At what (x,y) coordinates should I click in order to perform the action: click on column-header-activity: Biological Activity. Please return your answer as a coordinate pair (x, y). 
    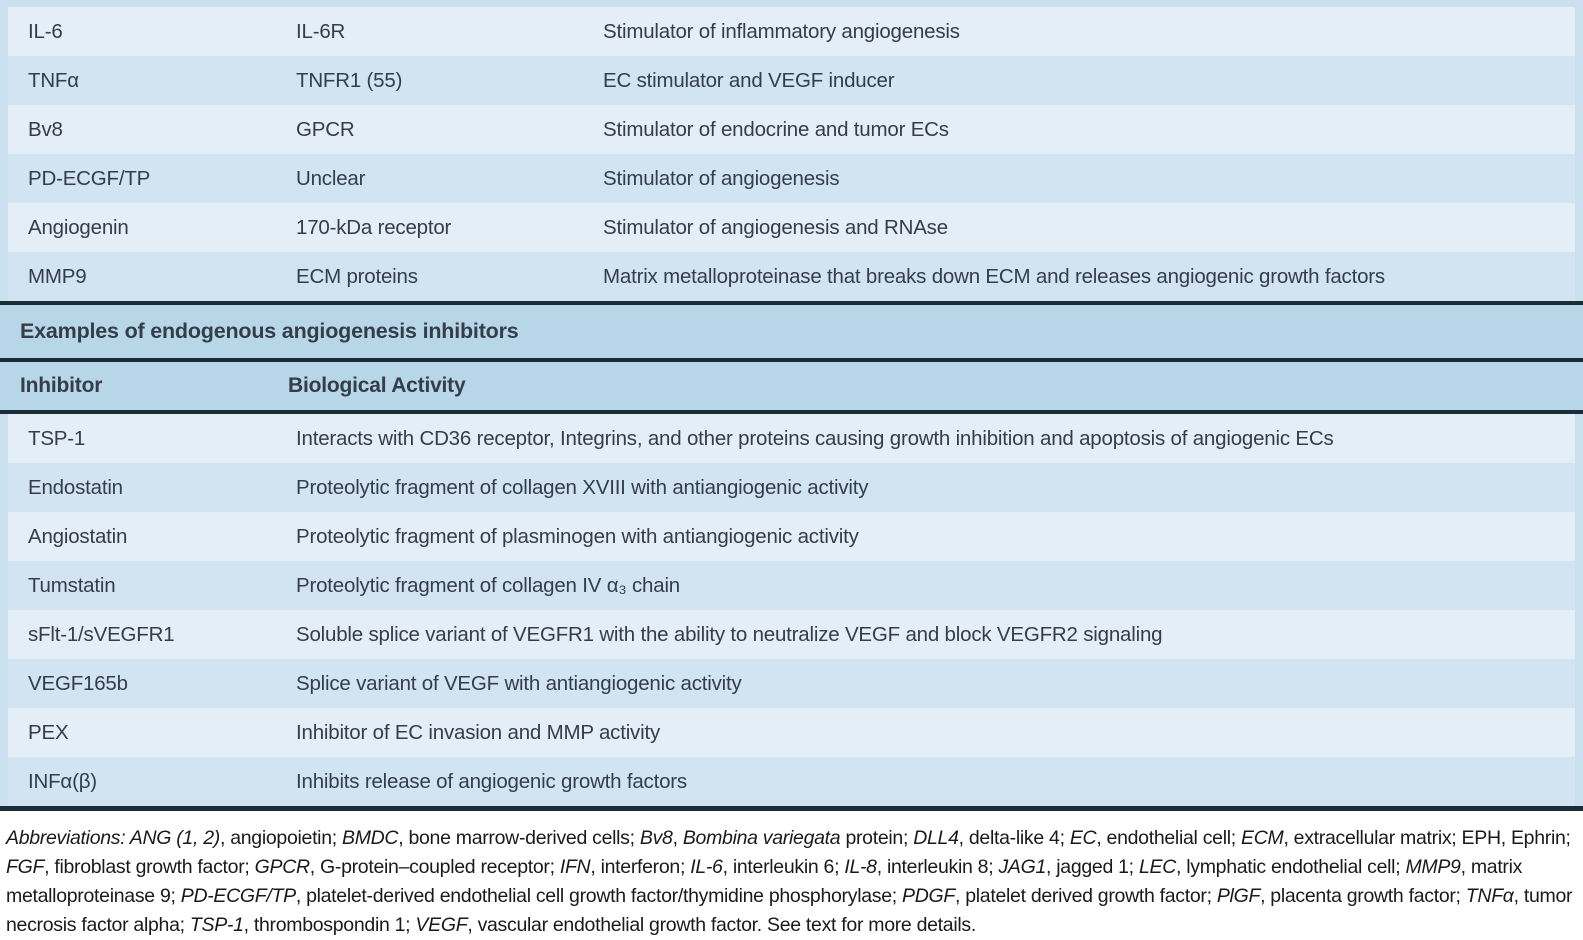
    Looking at the image, I should click on (377, 385).